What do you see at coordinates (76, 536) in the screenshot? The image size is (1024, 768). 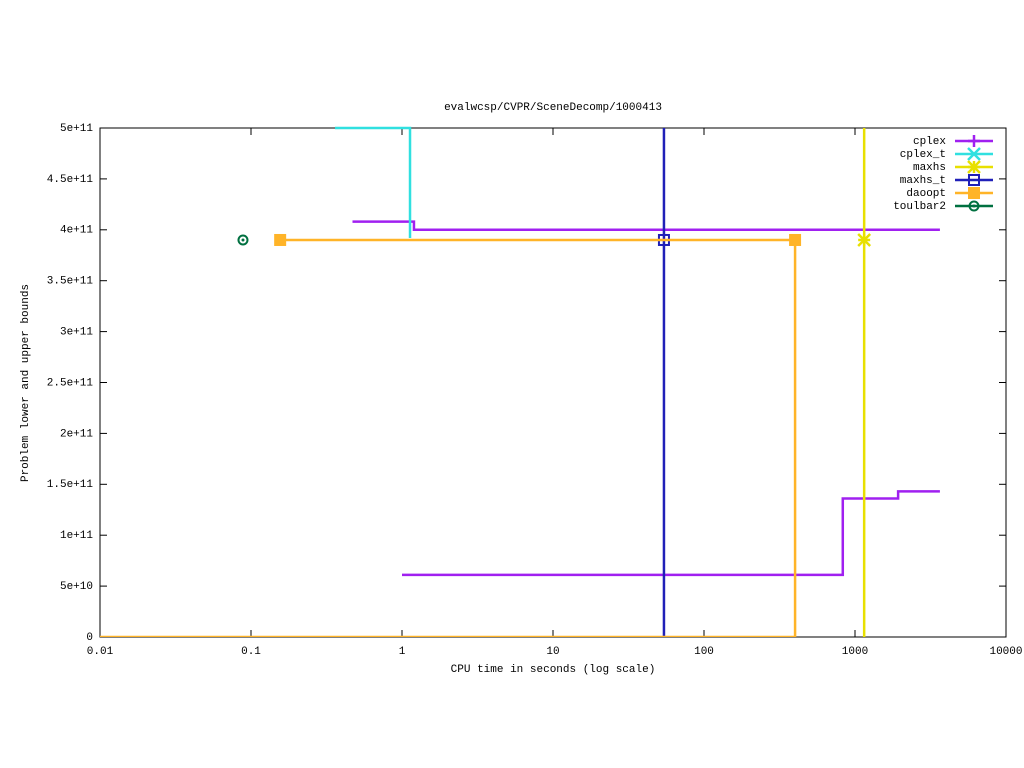 I see `y-tick-label: 1e+11` at bounding box center [76, 536].